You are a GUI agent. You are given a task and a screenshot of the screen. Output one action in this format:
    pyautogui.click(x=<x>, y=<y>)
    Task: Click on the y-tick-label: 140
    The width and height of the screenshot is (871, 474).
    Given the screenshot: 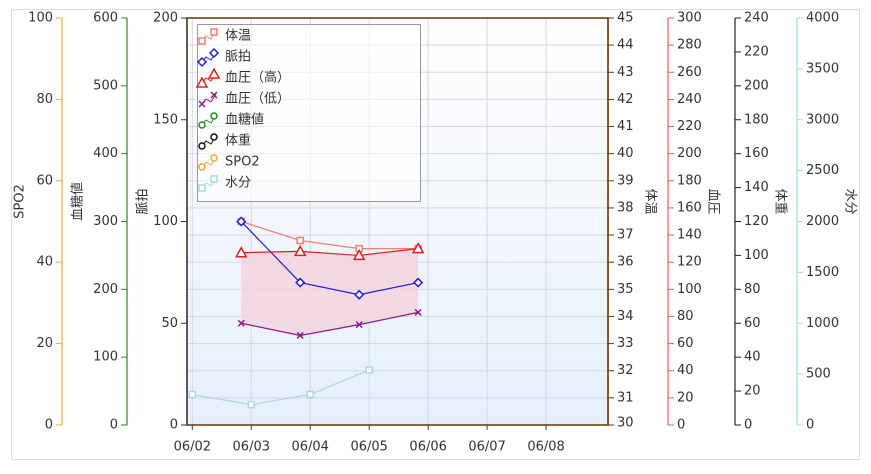 What is the action you would take?
    pyautogui.click(x=689, y=235)
    